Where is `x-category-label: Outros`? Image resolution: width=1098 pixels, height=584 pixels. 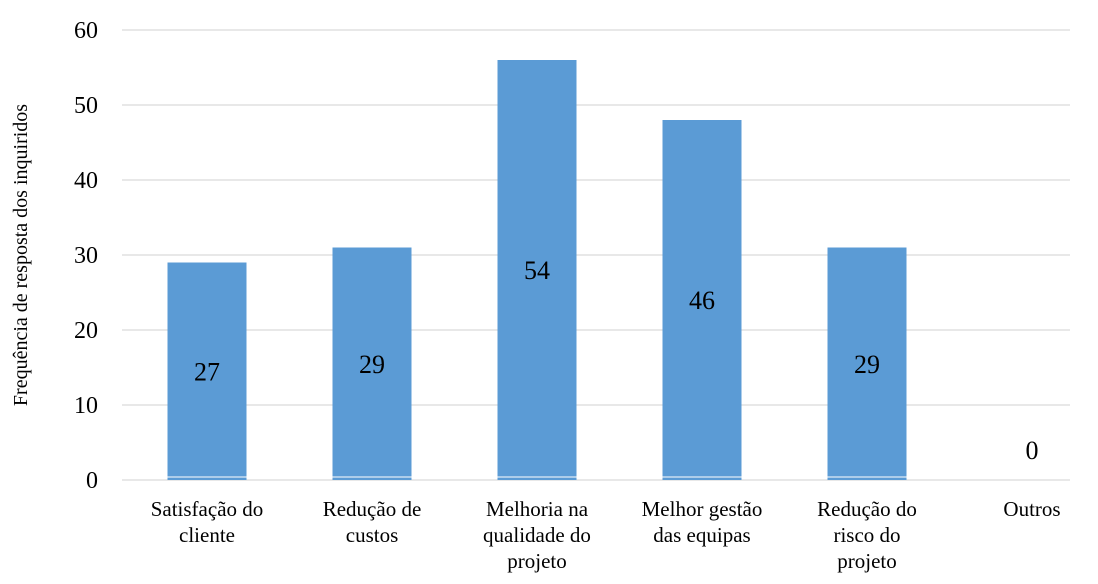
x-category-label: Outros is located at coordinates (1031, 509).